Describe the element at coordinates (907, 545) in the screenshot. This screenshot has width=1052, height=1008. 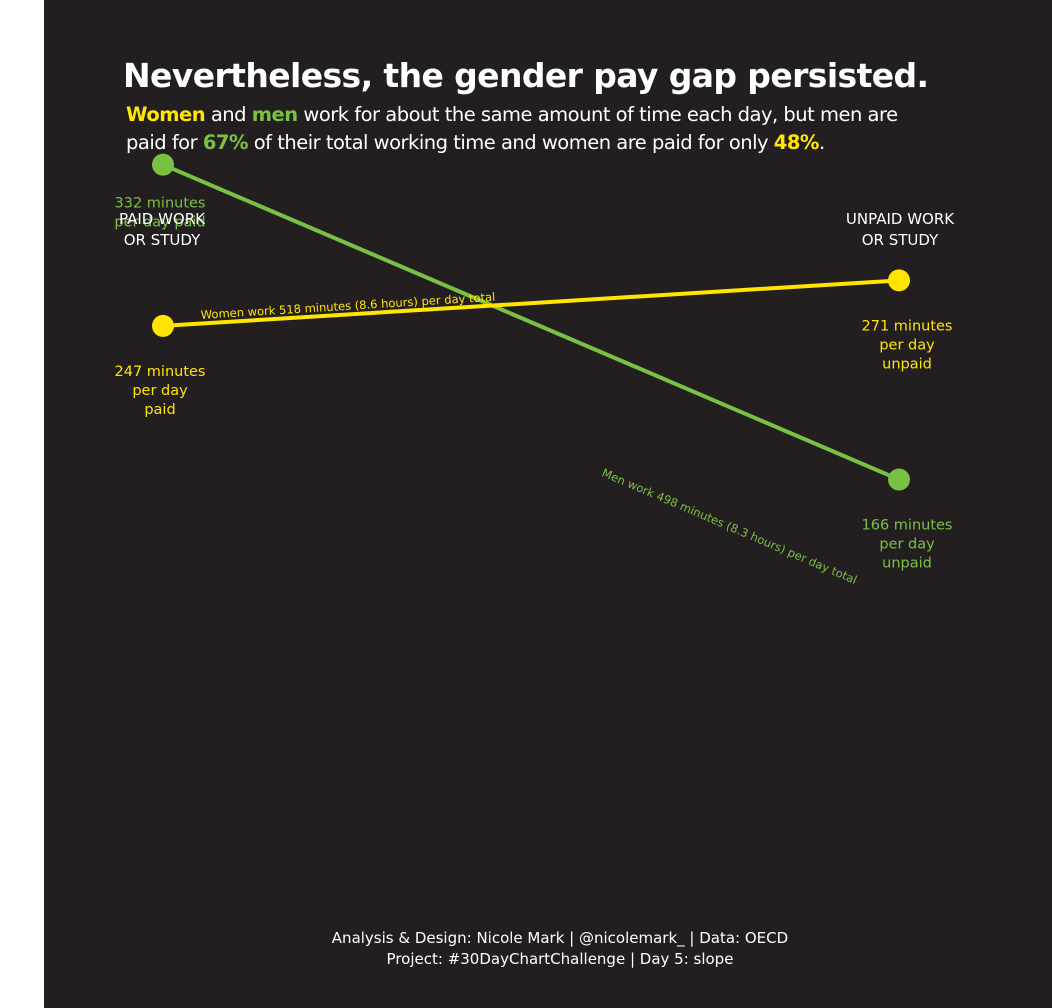
I see `men-label-unpaid: 166 minutes per day unpaid` at that location.